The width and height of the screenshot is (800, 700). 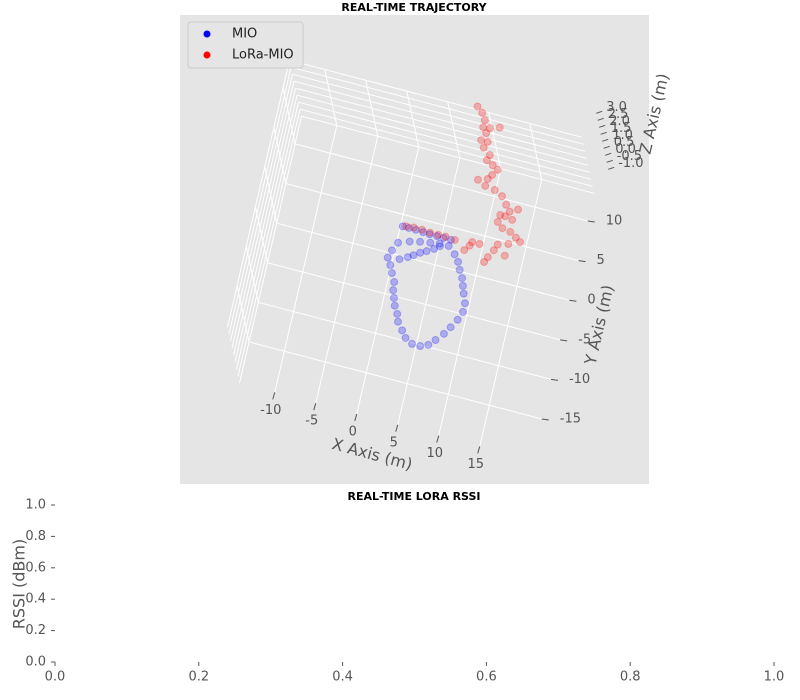 I want to click on y-tick-label: 0.0, so click(x=35, y=662).